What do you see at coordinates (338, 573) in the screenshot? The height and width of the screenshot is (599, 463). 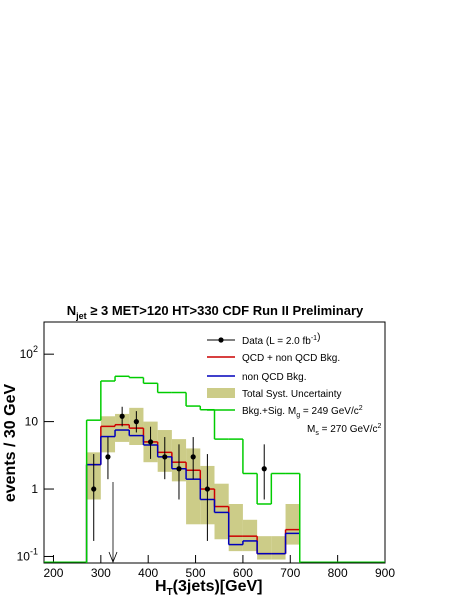 I see `x-tick-label: 800` at bounding box center [338, 573].